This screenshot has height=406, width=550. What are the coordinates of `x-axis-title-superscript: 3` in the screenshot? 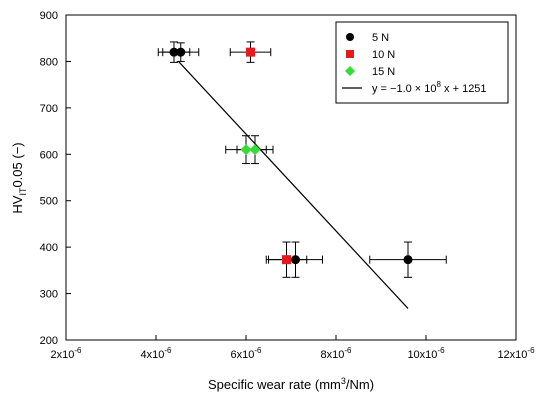 It's located at (343, 381).